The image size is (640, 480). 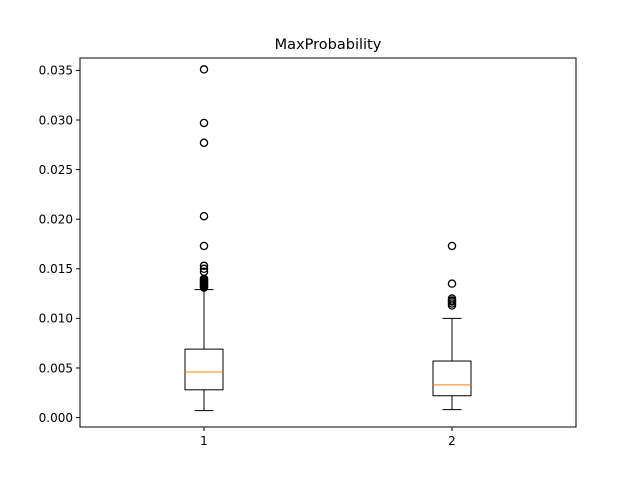 What do you see at coordinates (56, 71) in the screenshot?
I see `y-tick-label: 0.035` at bounding box center [56, 71].